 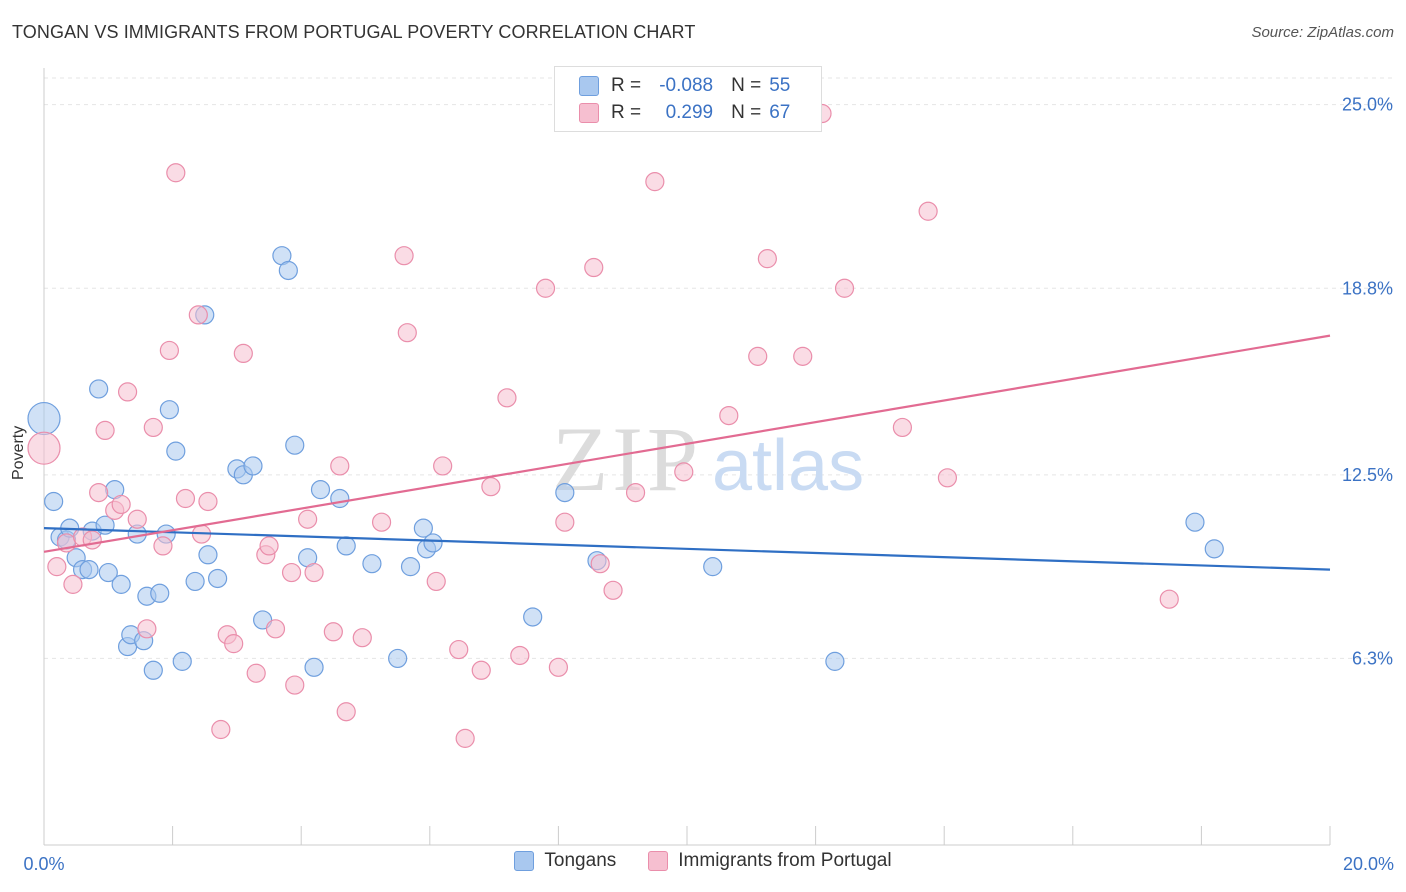 I want to click on legend-n-label: N =, so click(x=746, y=112).